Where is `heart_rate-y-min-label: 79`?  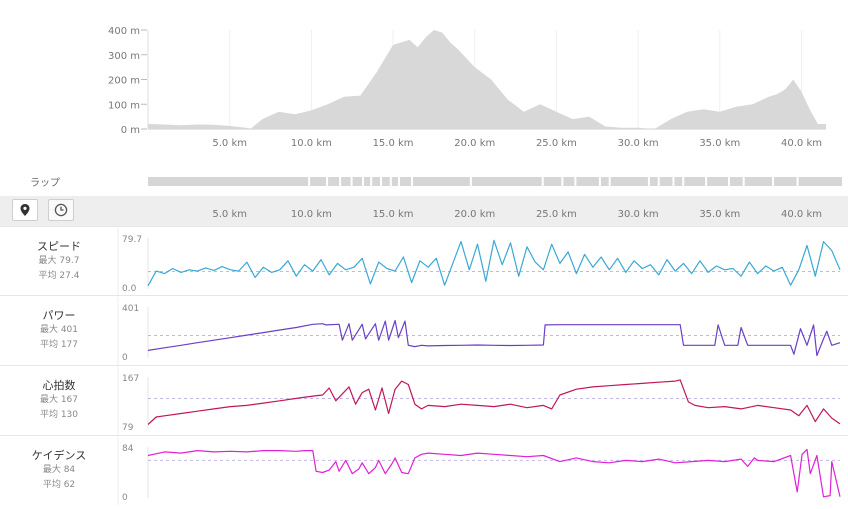 heart_rate-y-min-label: 79 is located at coordinates (128, 428).